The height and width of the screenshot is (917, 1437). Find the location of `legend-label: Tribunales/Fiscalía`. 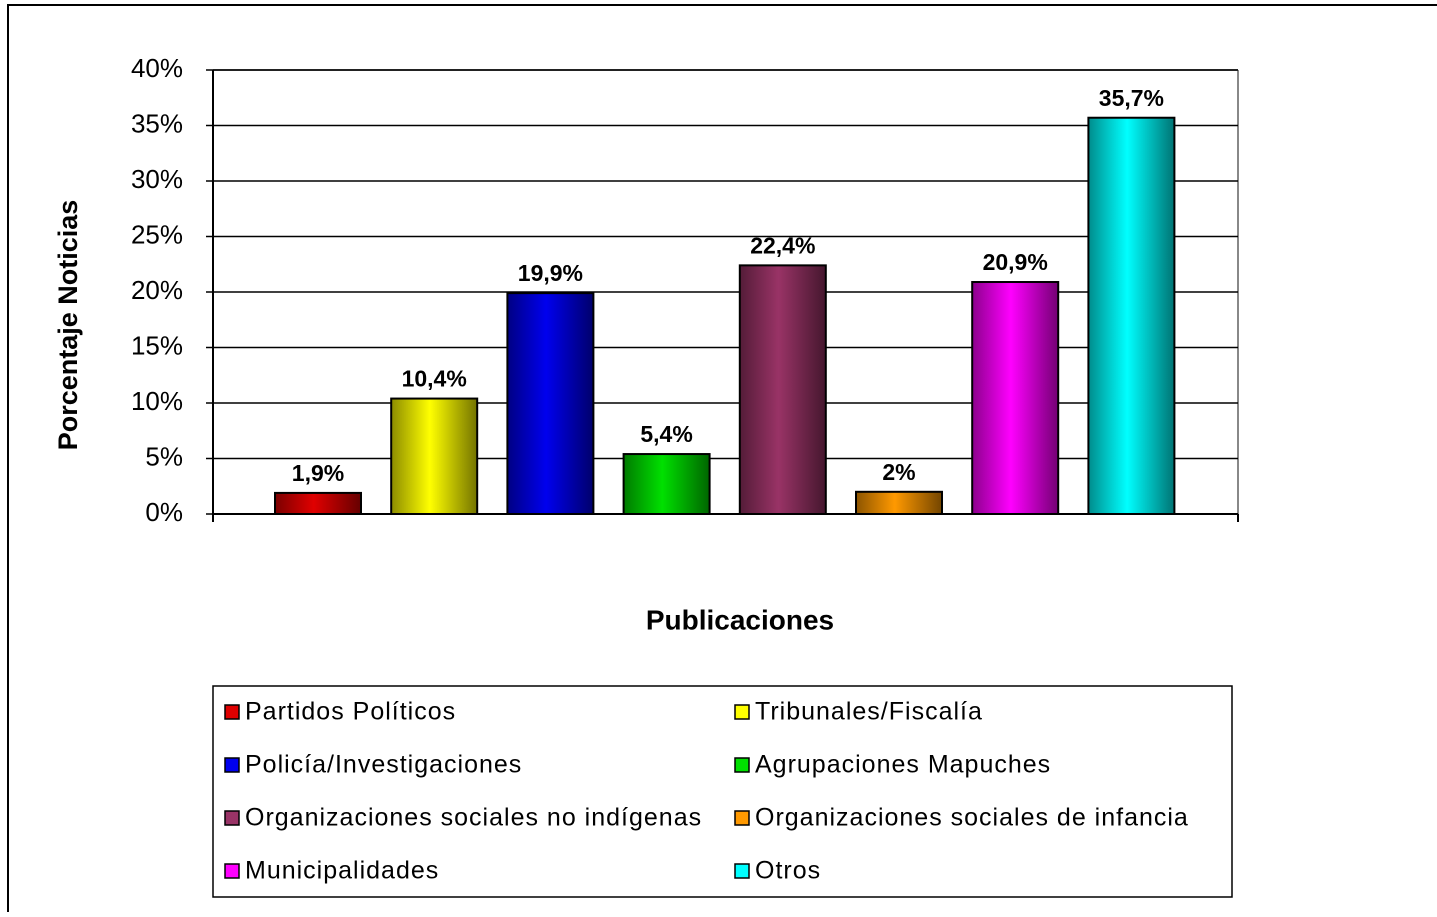

legend-label: Tribunales/Fiscalía is located at coordinates (869, 712).